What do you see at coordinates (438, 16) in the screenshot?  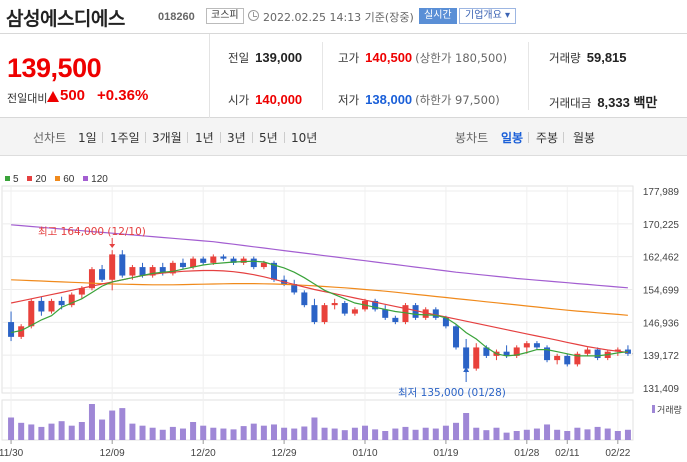 I see `realtime-button: 실시간` at bounding box center [438, 16].